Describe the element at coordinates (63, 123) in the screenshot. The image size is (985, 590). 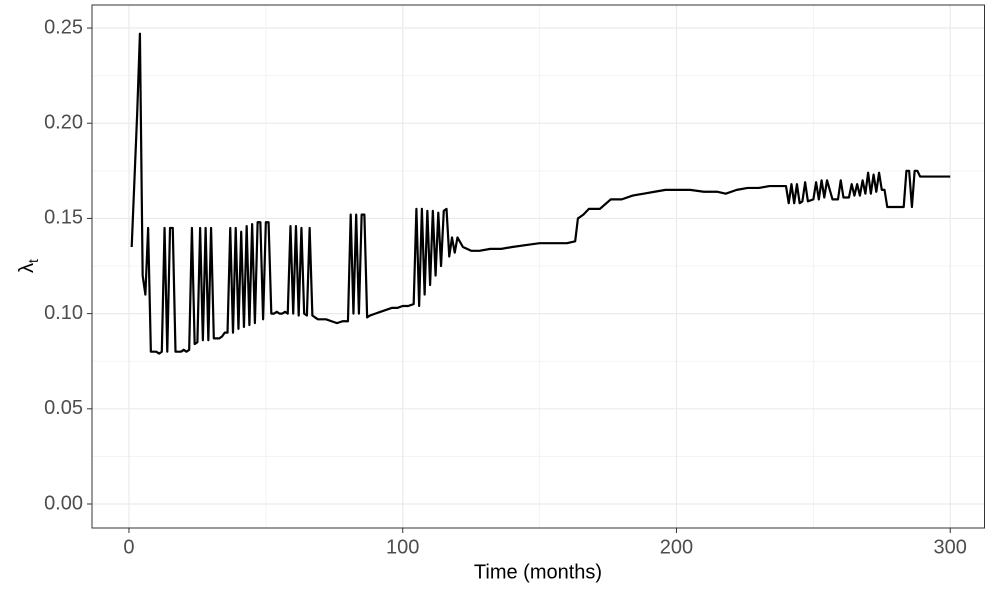
I see `y-tick-label: 0.20` at that location.